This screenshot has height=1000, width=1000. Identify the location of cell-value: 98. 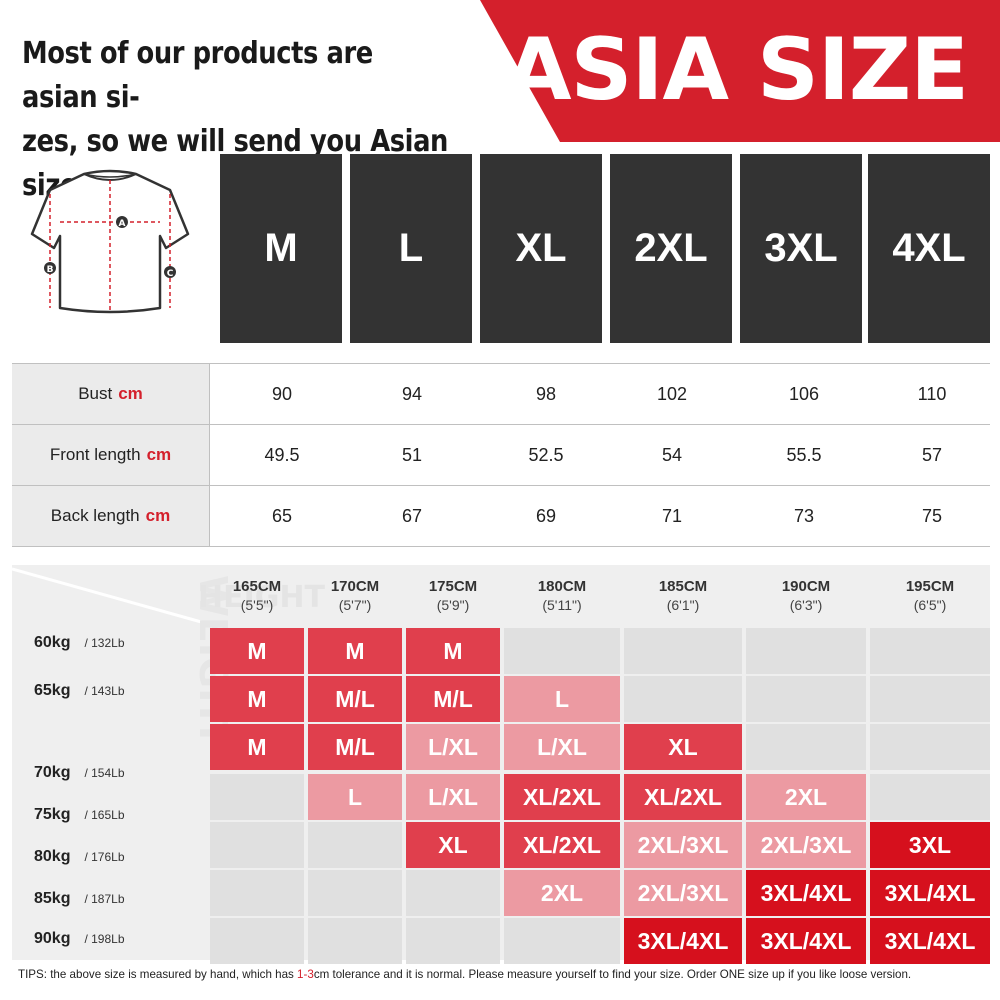
(546, 393).